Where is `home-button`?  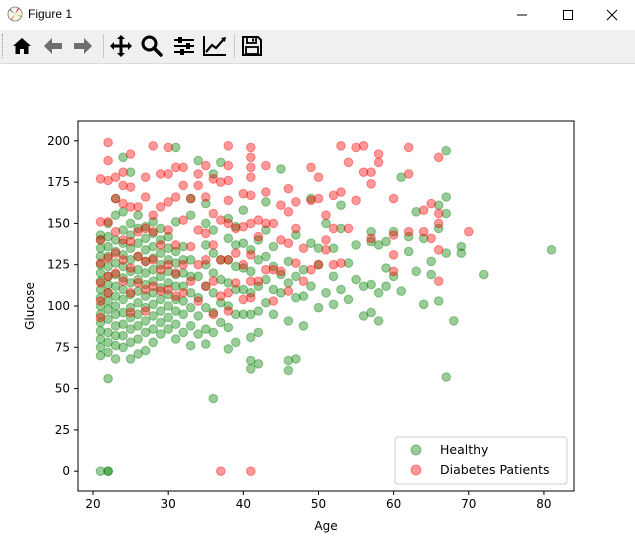 home-button is located at coordinates (22, 46).